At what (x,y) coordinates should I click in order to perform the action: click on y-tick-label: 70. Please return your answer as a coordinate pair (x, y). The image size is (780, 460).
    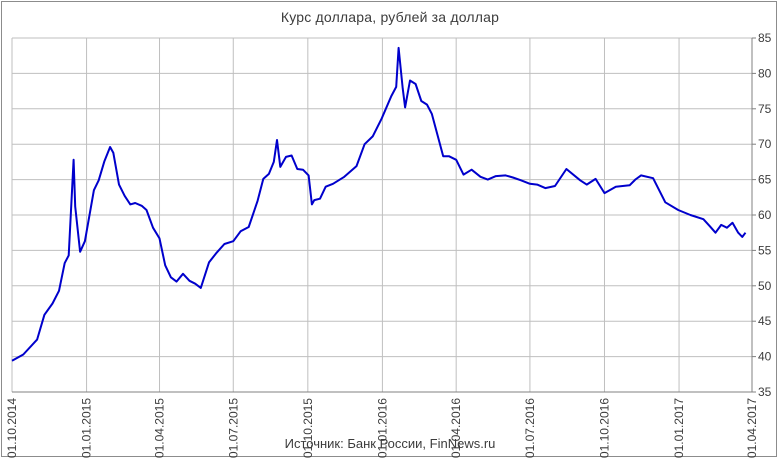
    Looking at the image, I should click on (765, 144).